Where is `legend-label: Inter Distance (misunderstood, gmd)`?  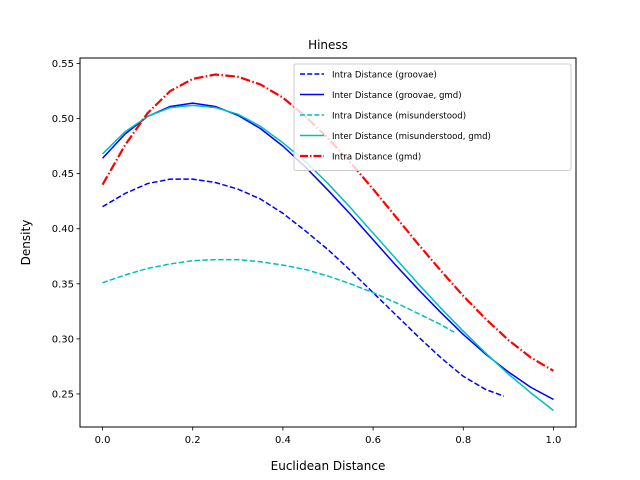 legend-label: Inter Distance (misunderstood, gmd) is located at coordinates (411, 137).